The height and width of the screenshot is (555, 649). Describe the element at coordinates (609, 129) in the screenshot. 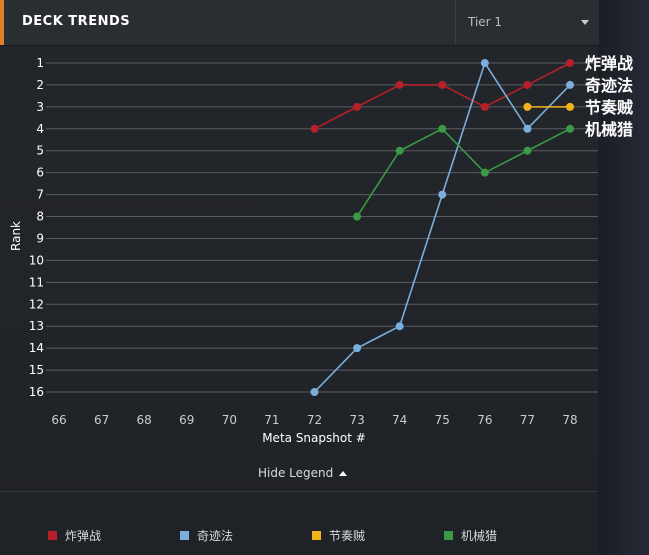

I see `series-end-label: 机械猎` at that location.